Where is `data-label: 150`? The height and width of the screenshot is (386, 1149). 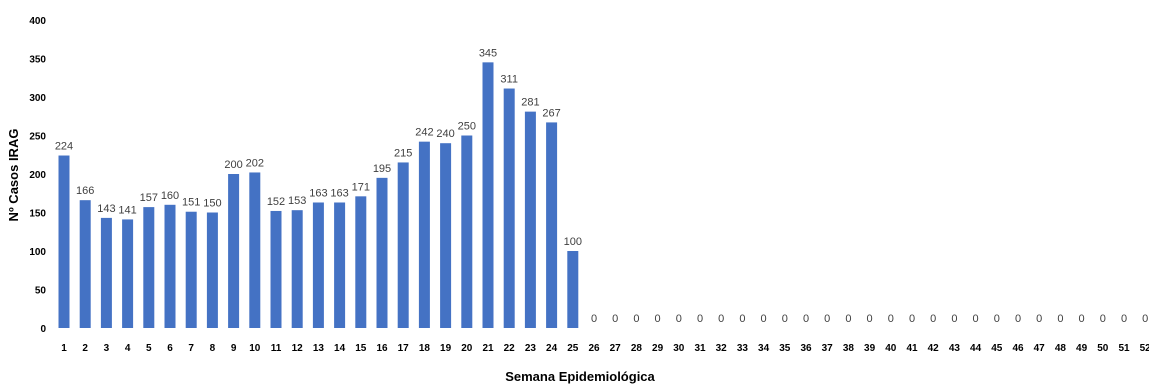 data-label: 150 is located at coordinates (212, 204).